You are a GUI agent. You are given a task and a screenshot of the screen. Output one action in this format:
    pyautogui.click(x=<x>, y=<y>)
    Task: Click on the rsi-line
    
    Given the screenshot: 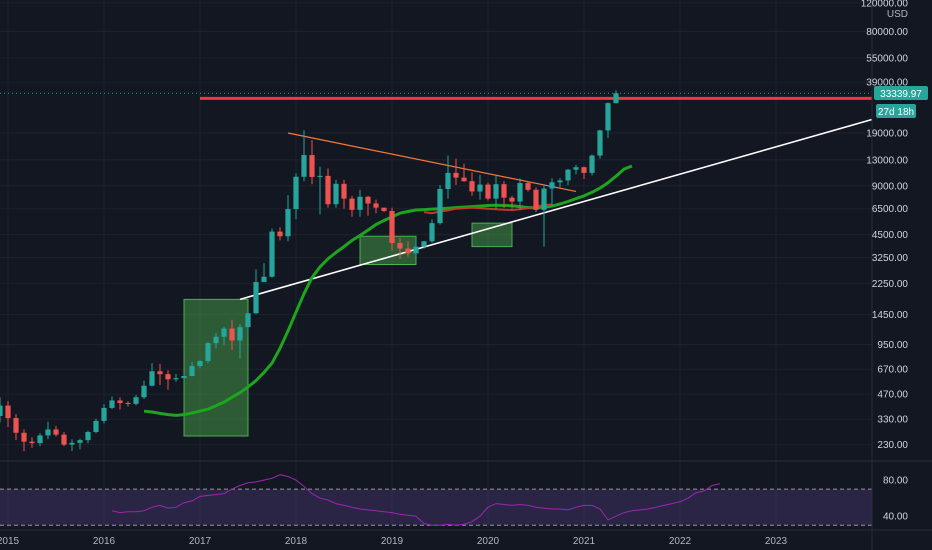 What is the action you would take?
    pyautogui.click(x=416, y=500)
    